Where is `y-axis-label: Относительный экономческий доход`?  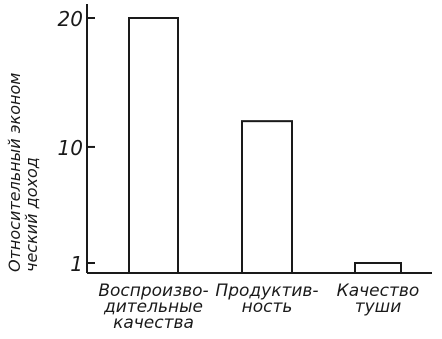
y-axis-label: Относительный экономческий доход is located at coordinates (23, 172).